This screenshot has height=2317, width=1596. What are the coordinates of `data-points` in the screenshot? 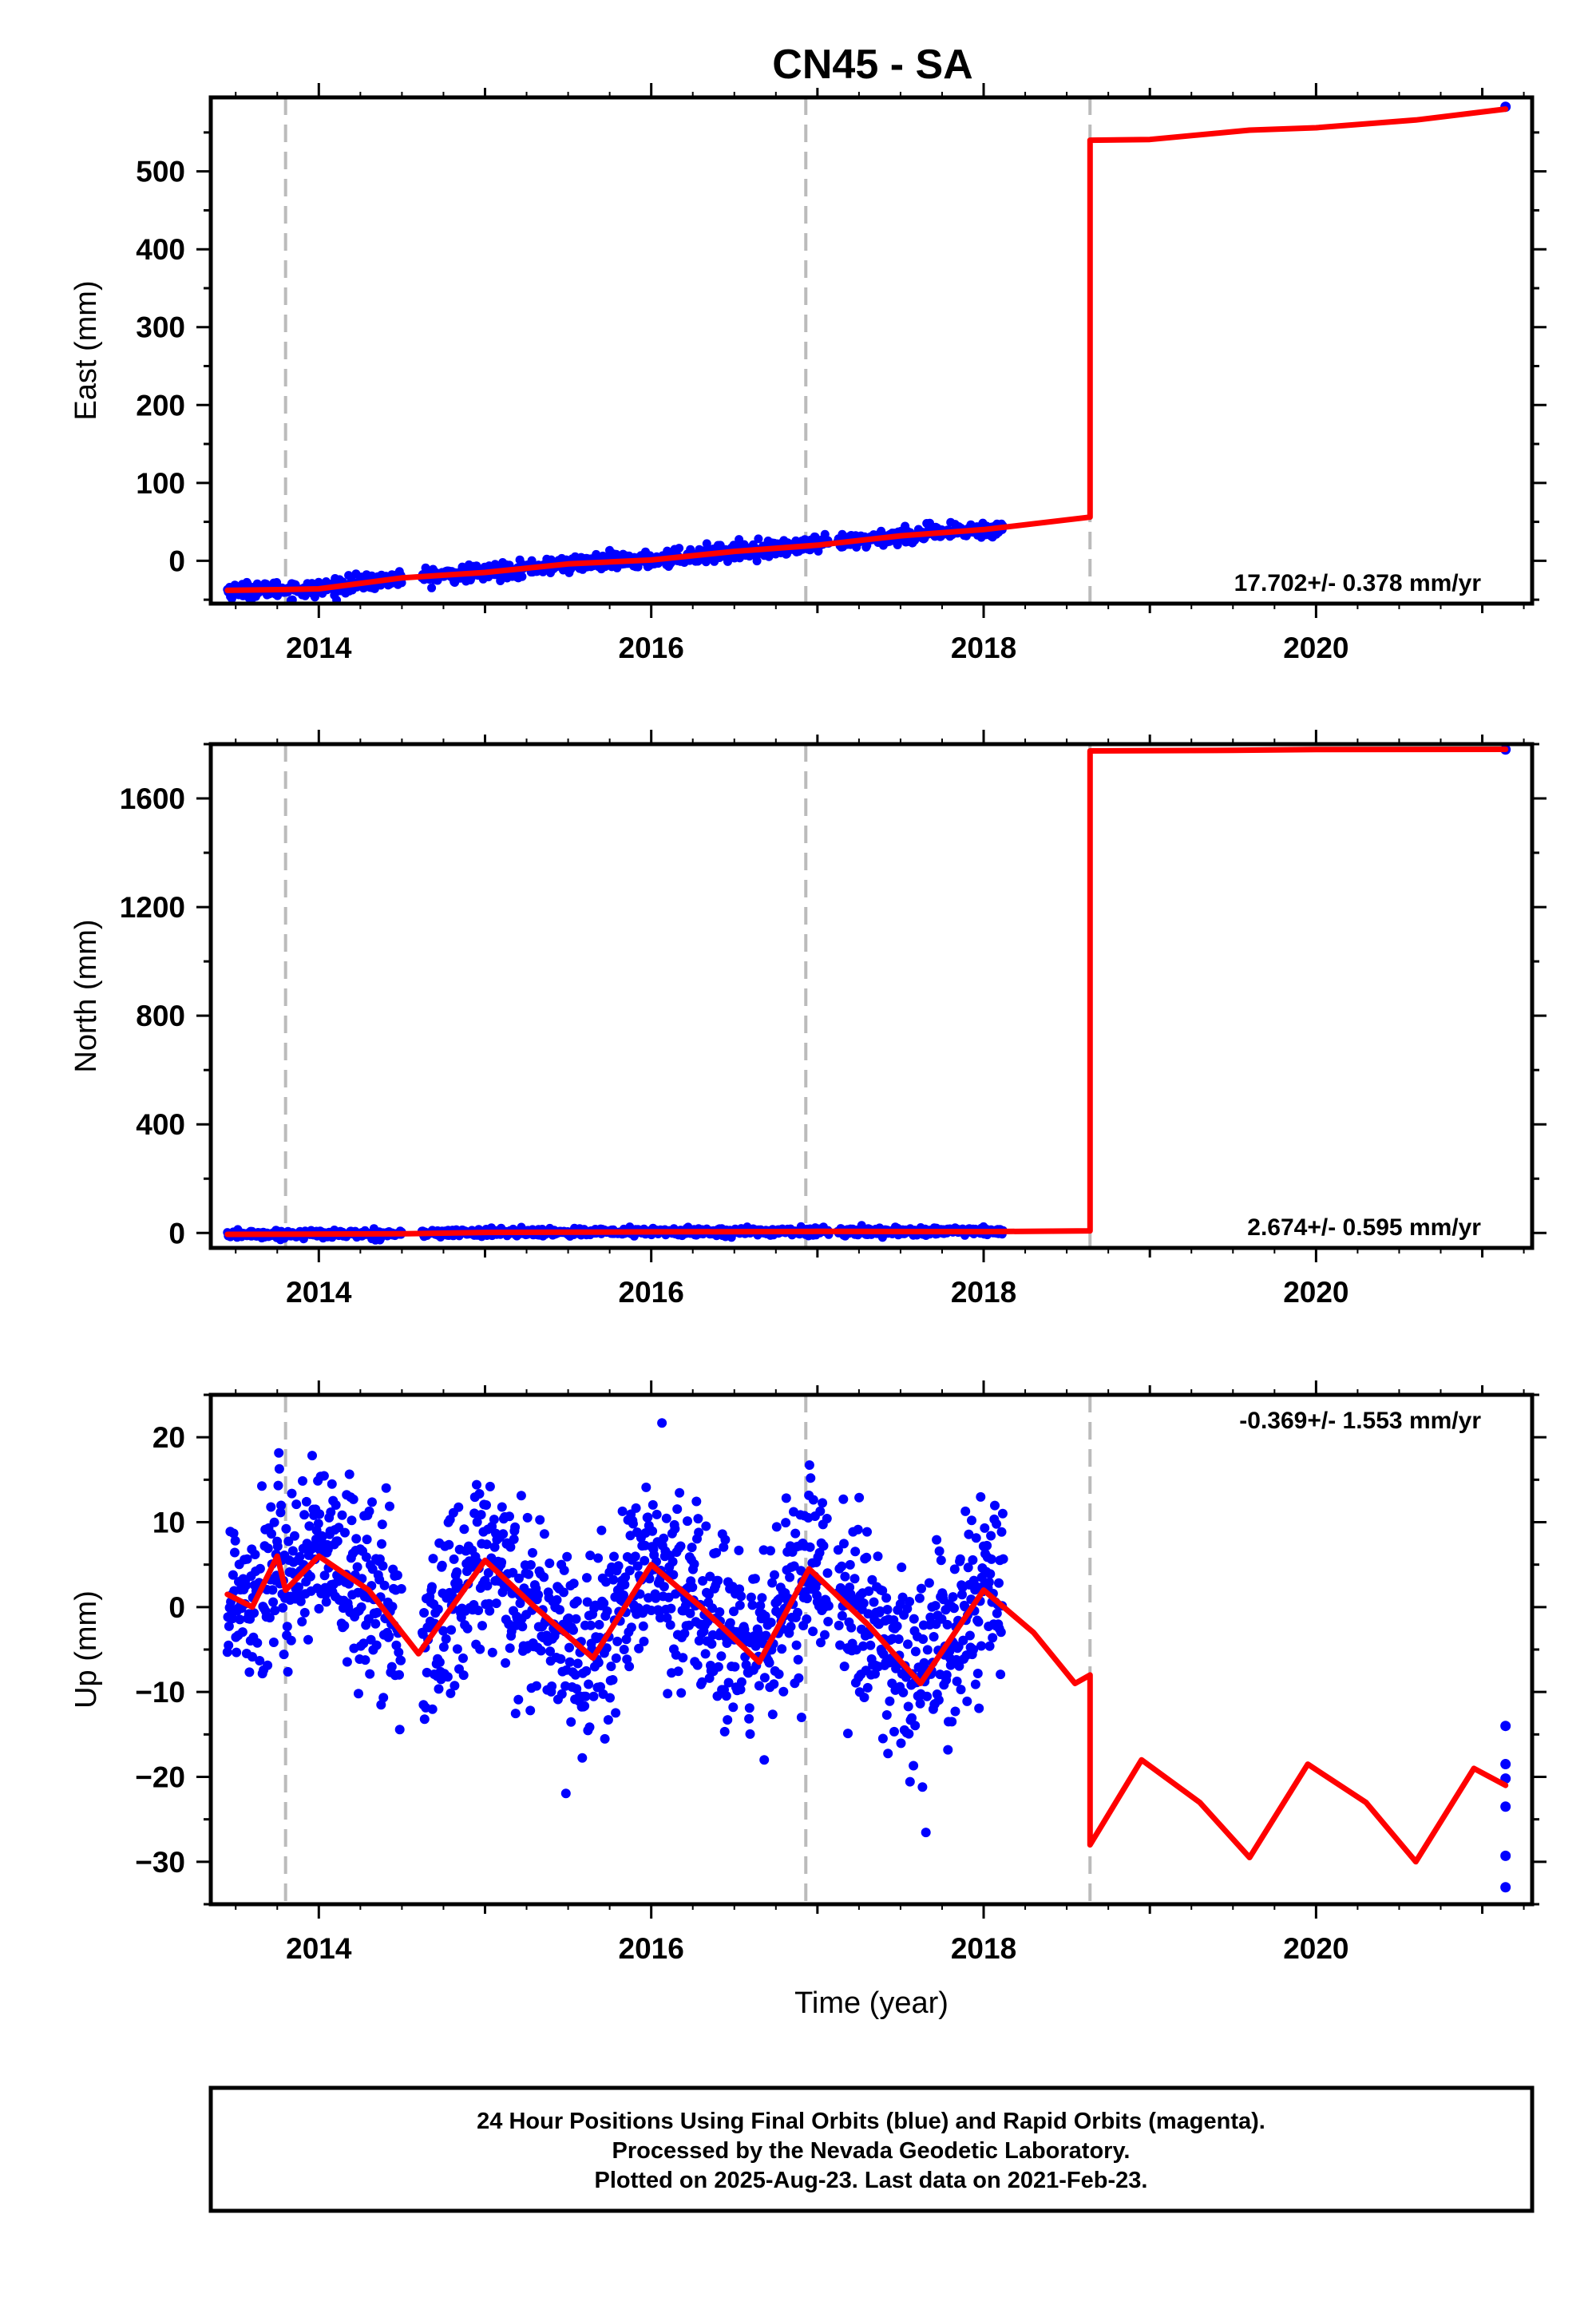 It's located at (615, 1628).